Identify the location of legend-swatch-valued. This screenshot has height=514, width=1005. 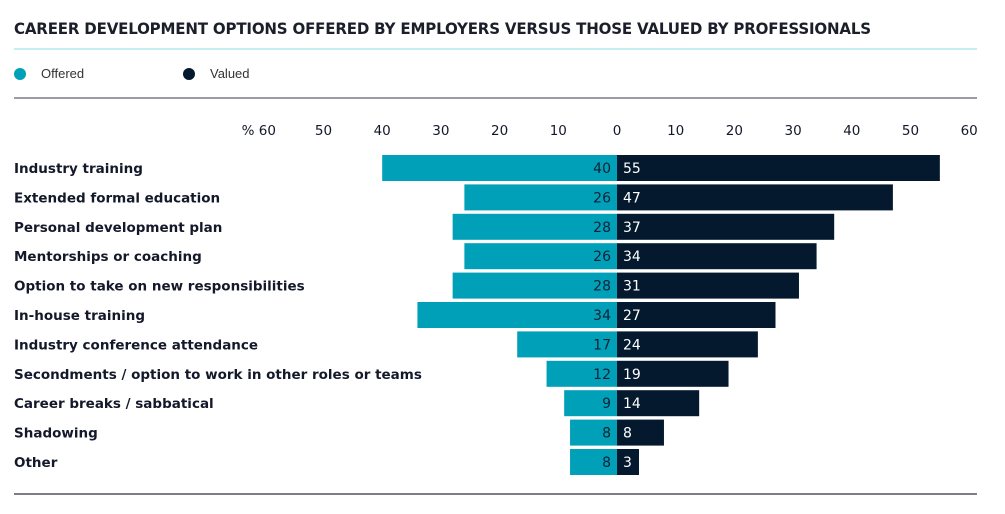
(189, 73).